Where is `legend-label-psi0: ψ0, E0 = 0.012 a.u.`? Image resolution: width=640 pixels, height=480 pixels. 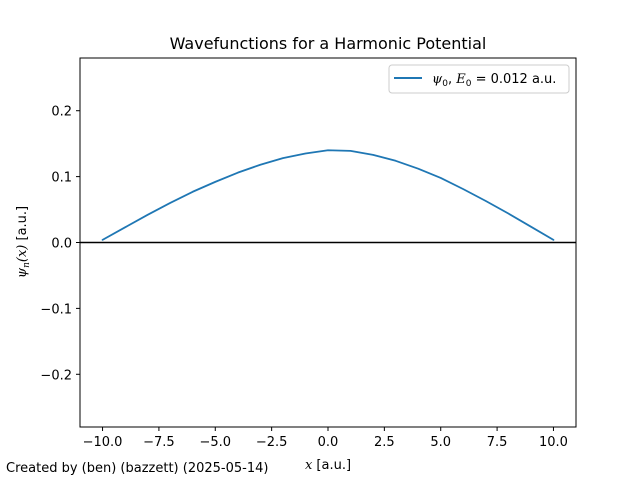 legend-label-psi0: ψ0, E0 = 0.012 a.u. is located at coordinates (494, 80).